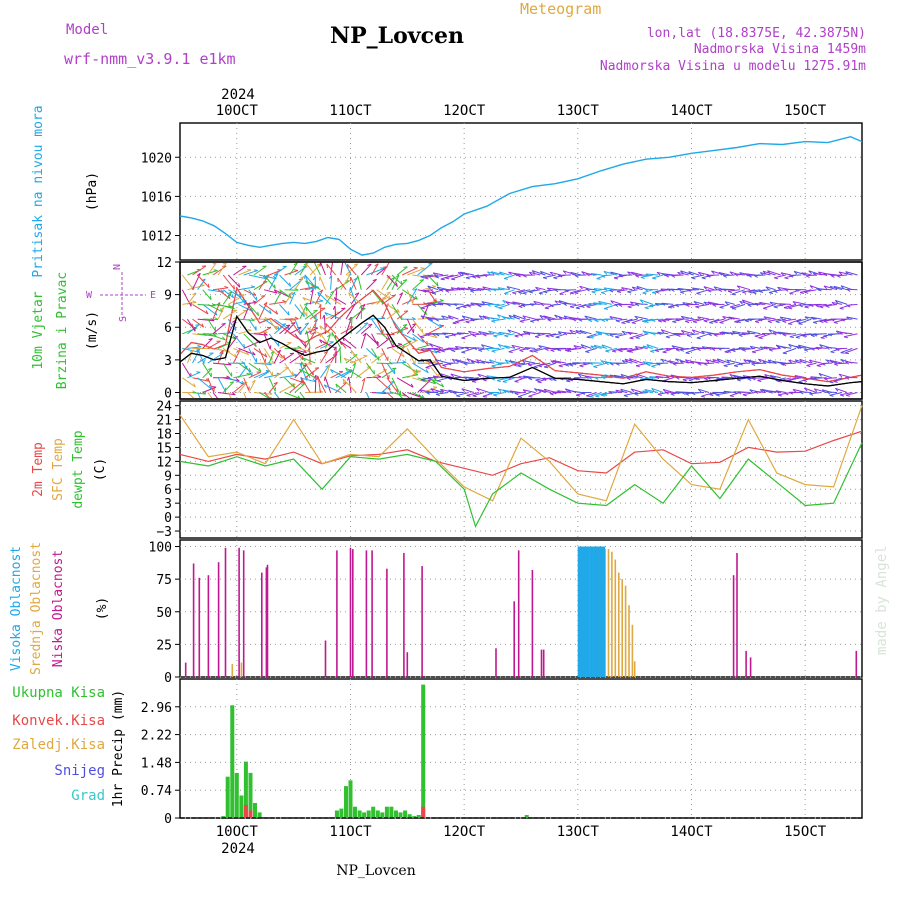  What do you see at coordinates (156, 158) in the screenshot?
I see `y-tick-label: 1020` at bounding box center [156, 158].